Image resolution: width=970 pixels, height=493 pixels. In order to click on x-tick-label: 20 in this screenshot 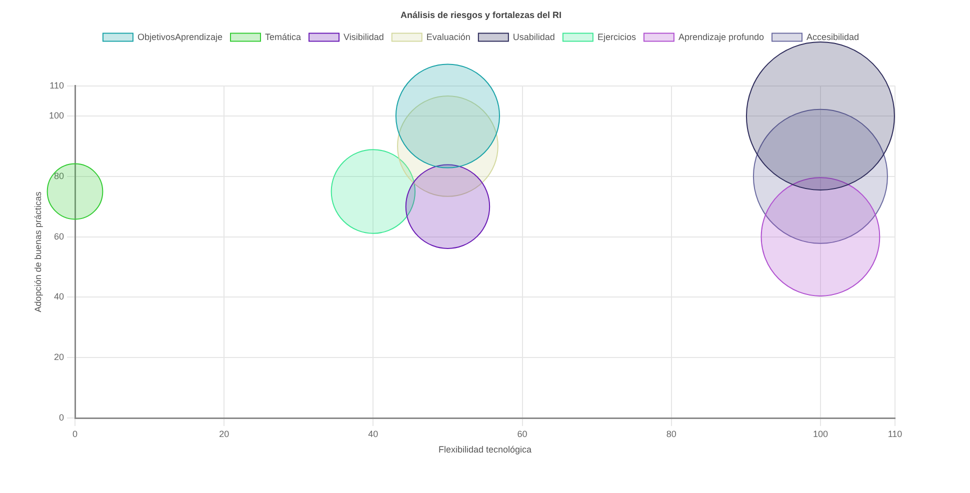, I will do `click(224, 433)`.